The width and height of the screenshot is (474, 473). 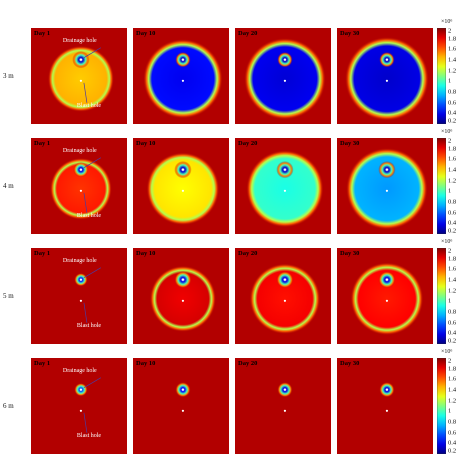 What do you see at coordinates (8, 406) in the screenshot?
I see `row-label: 6 m` at bounding box center [8, 406].